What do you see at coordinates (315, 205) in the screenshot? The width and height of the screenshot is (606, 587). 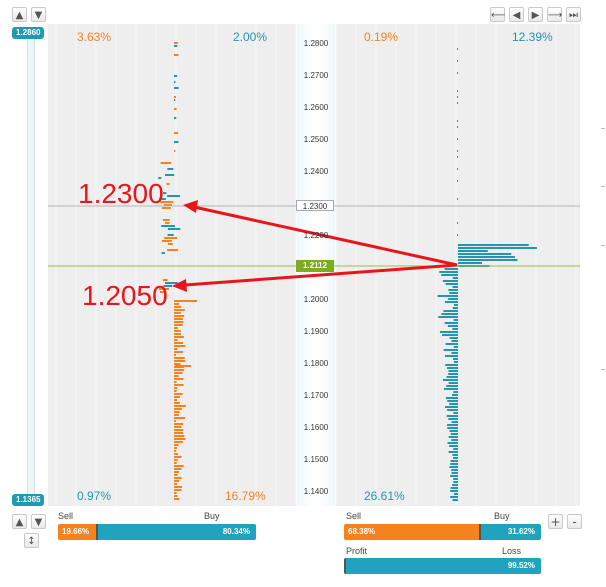 I see `marked-price-label: 1.2300` at bounding box center [315, 205].